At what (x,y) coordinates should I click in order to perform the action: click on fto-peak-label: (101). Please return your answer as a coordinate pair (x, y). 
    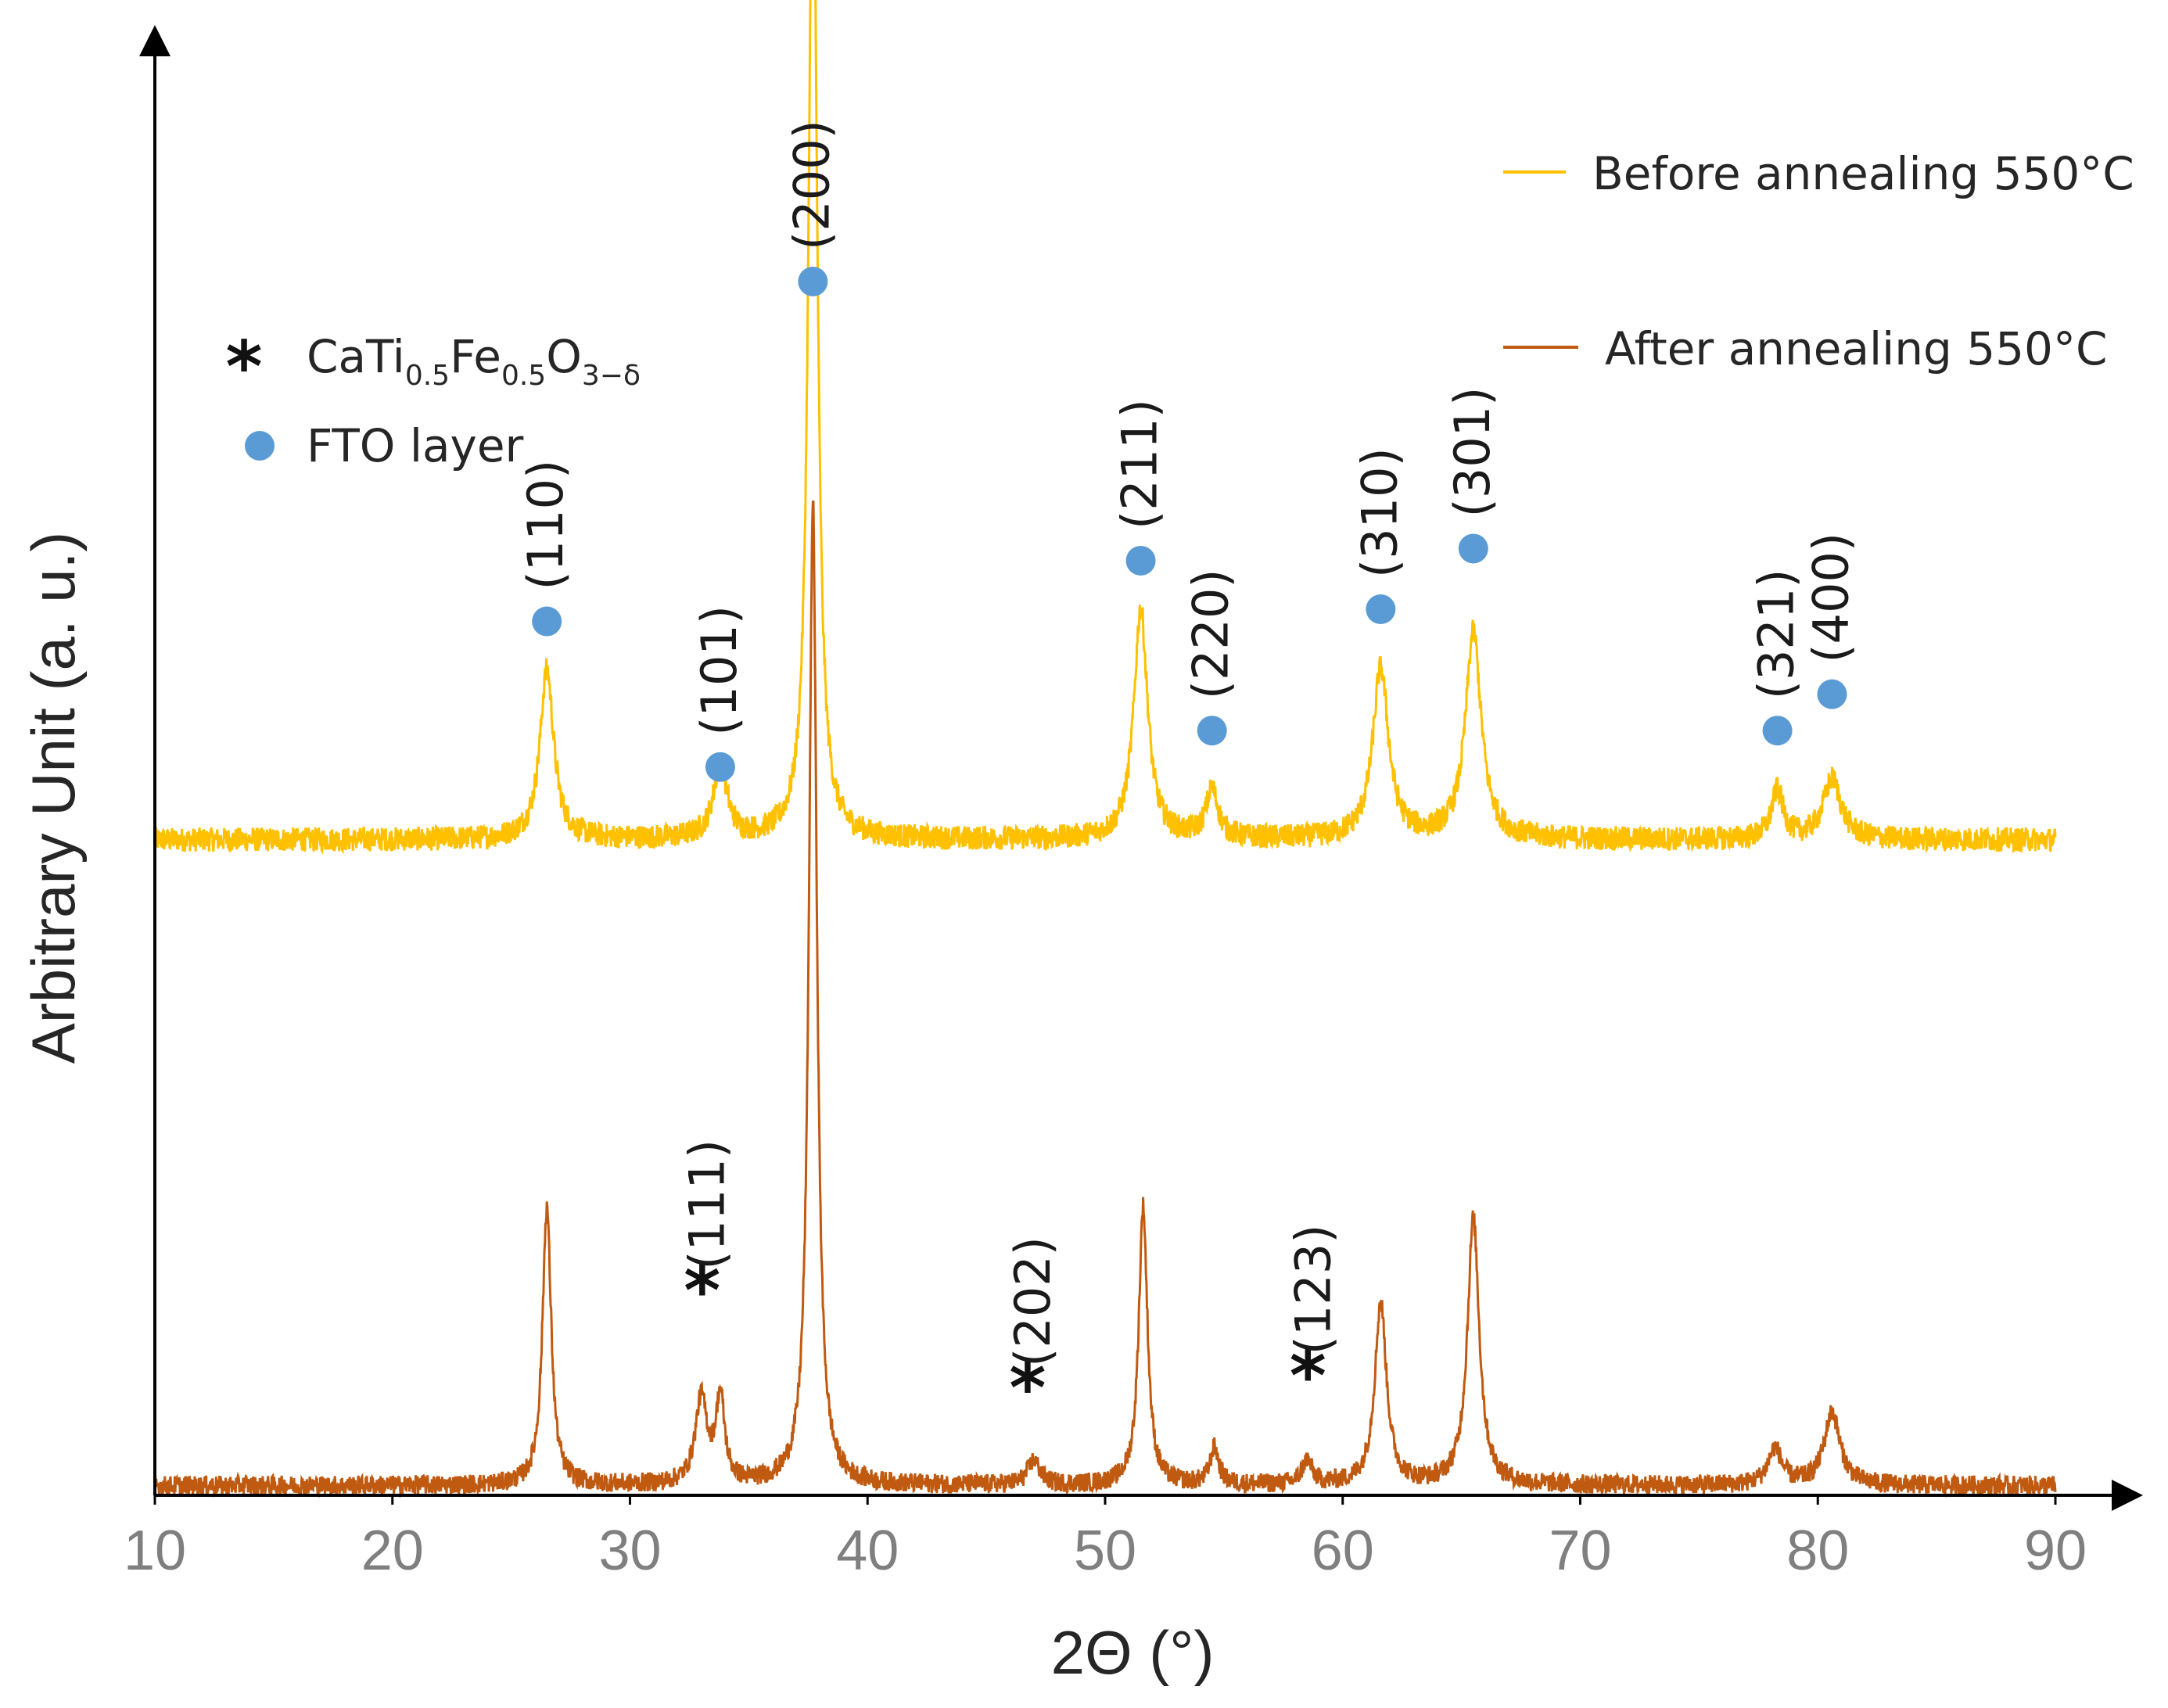
    Looking at the image, I should click on (719, 670).